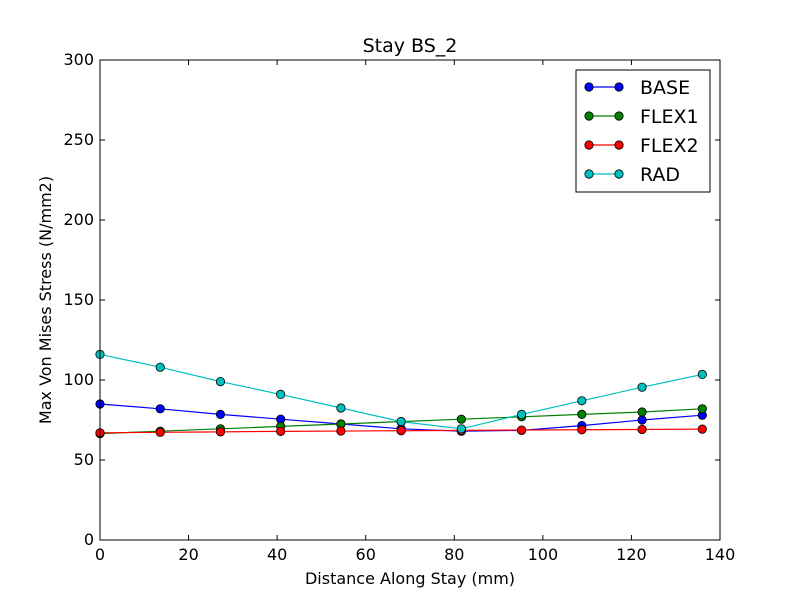  I want to click on legend-label-flex2: FLEX2, so click(669, 146).